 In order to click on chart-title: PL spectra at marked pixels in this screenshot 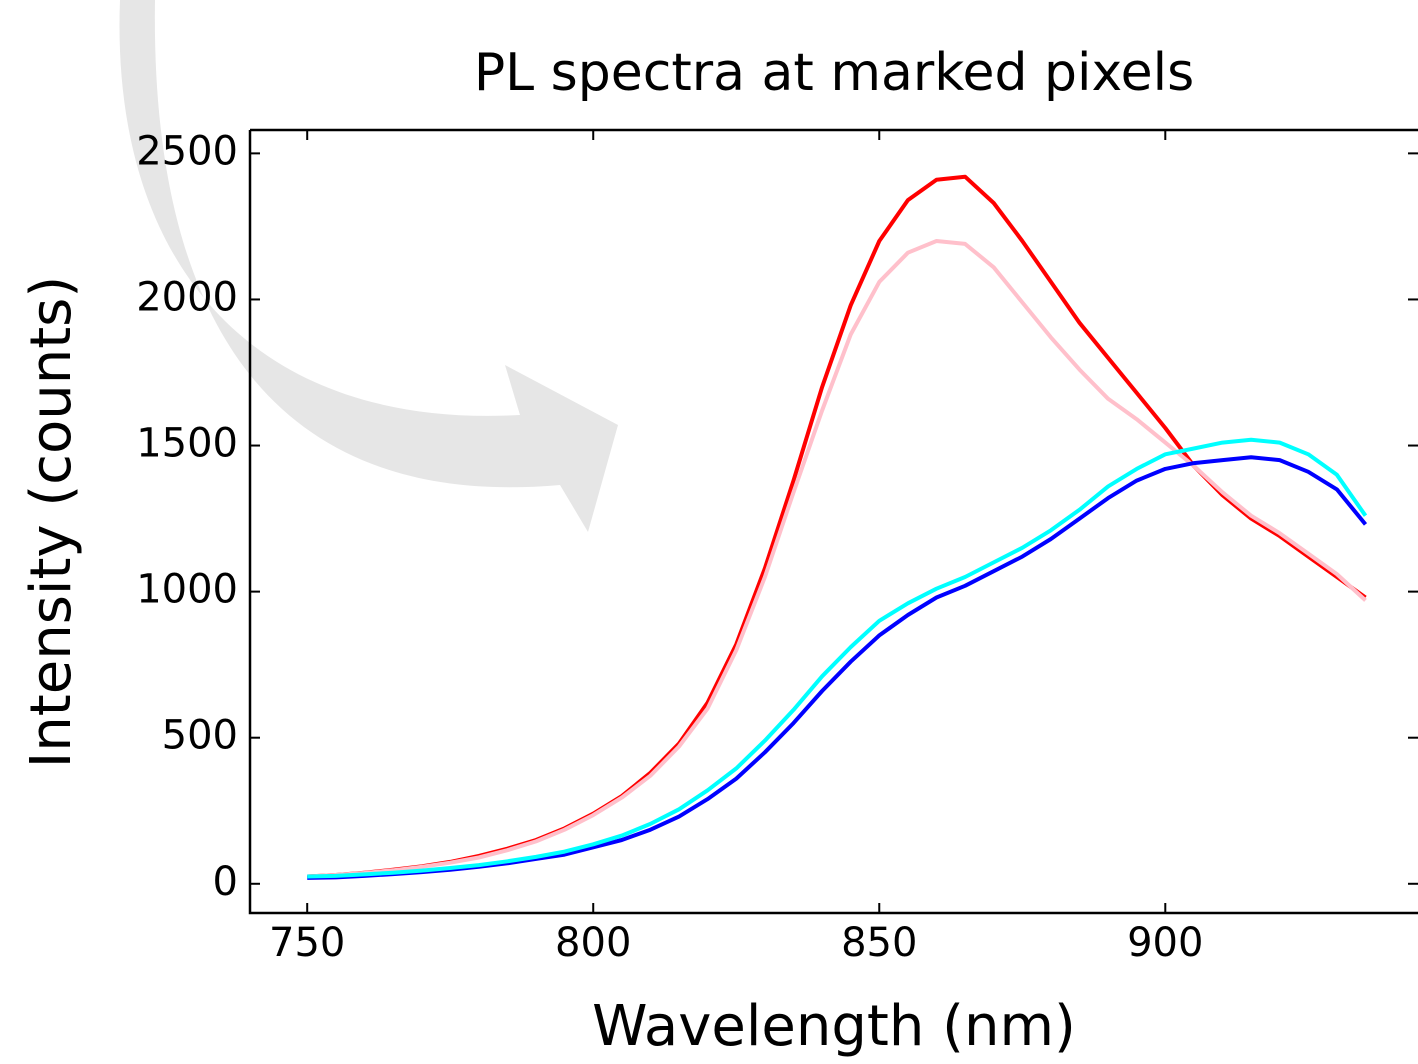, I will do `click(834, 73)`.